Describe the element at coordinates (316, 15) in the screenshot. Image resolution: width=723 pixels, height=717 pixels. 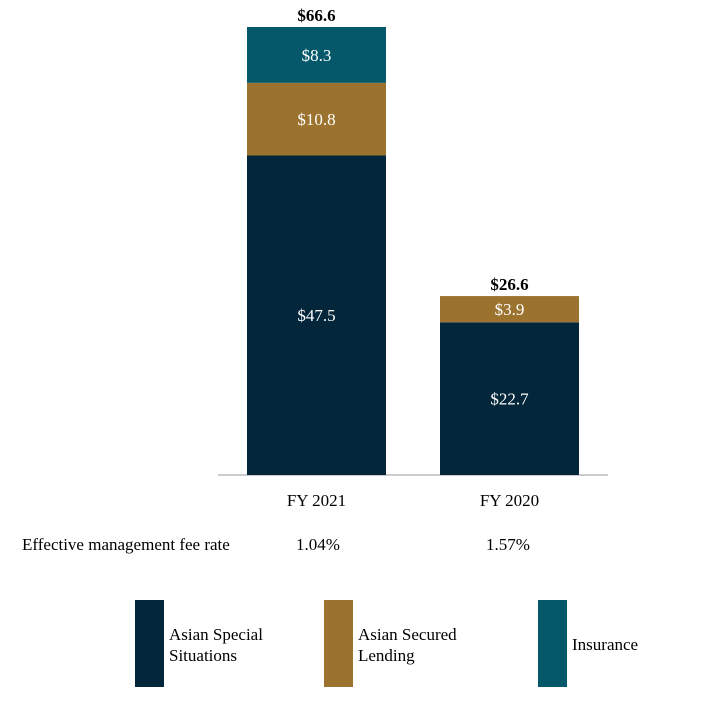
I see `total-label-fy-2021: $66.6` at that location.